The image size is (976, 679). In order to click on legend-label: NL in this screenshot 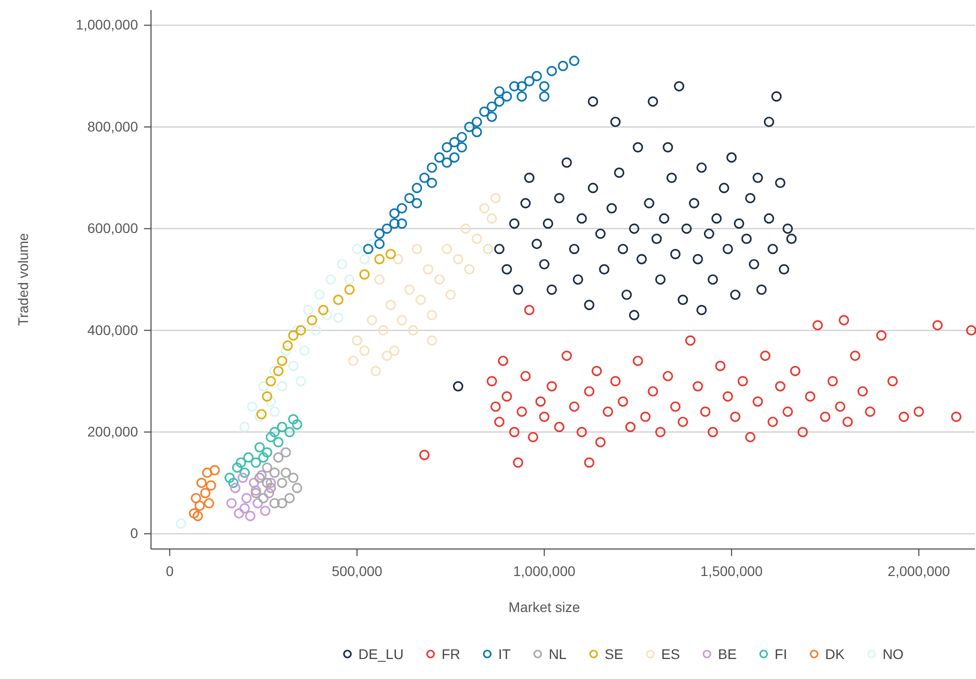, I will do `click(557, 654)`.